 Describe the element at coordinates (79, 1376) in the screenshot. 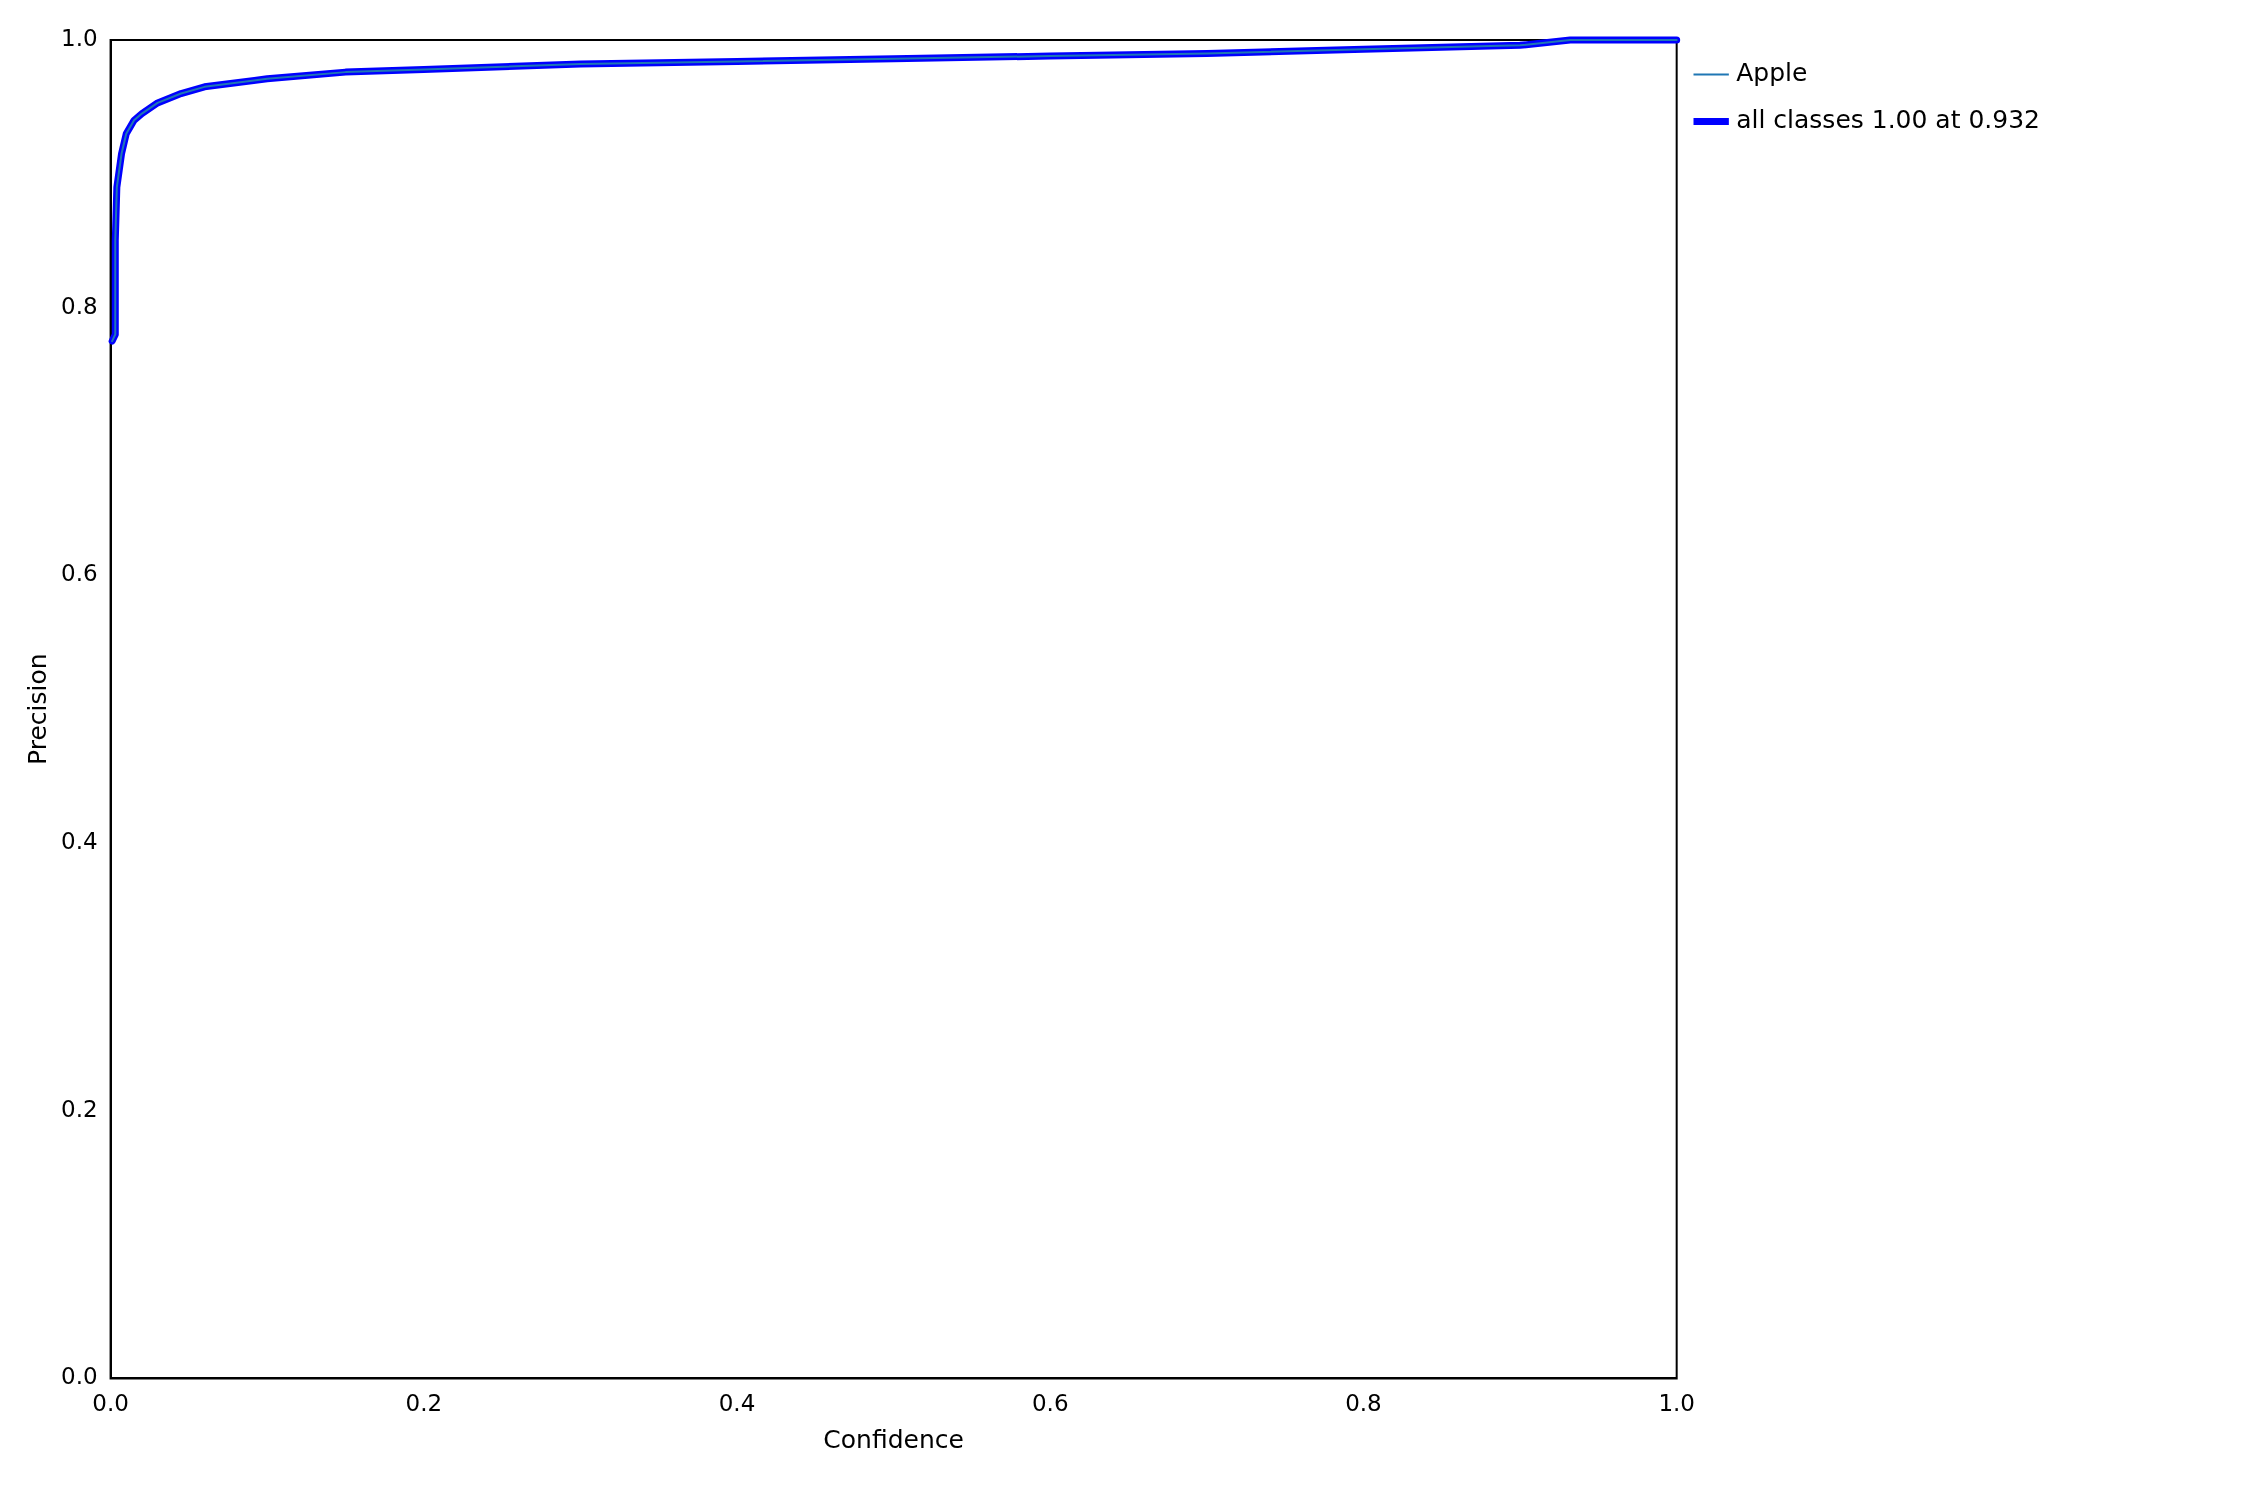

I see `y-tick-label: 0.0` at that location.